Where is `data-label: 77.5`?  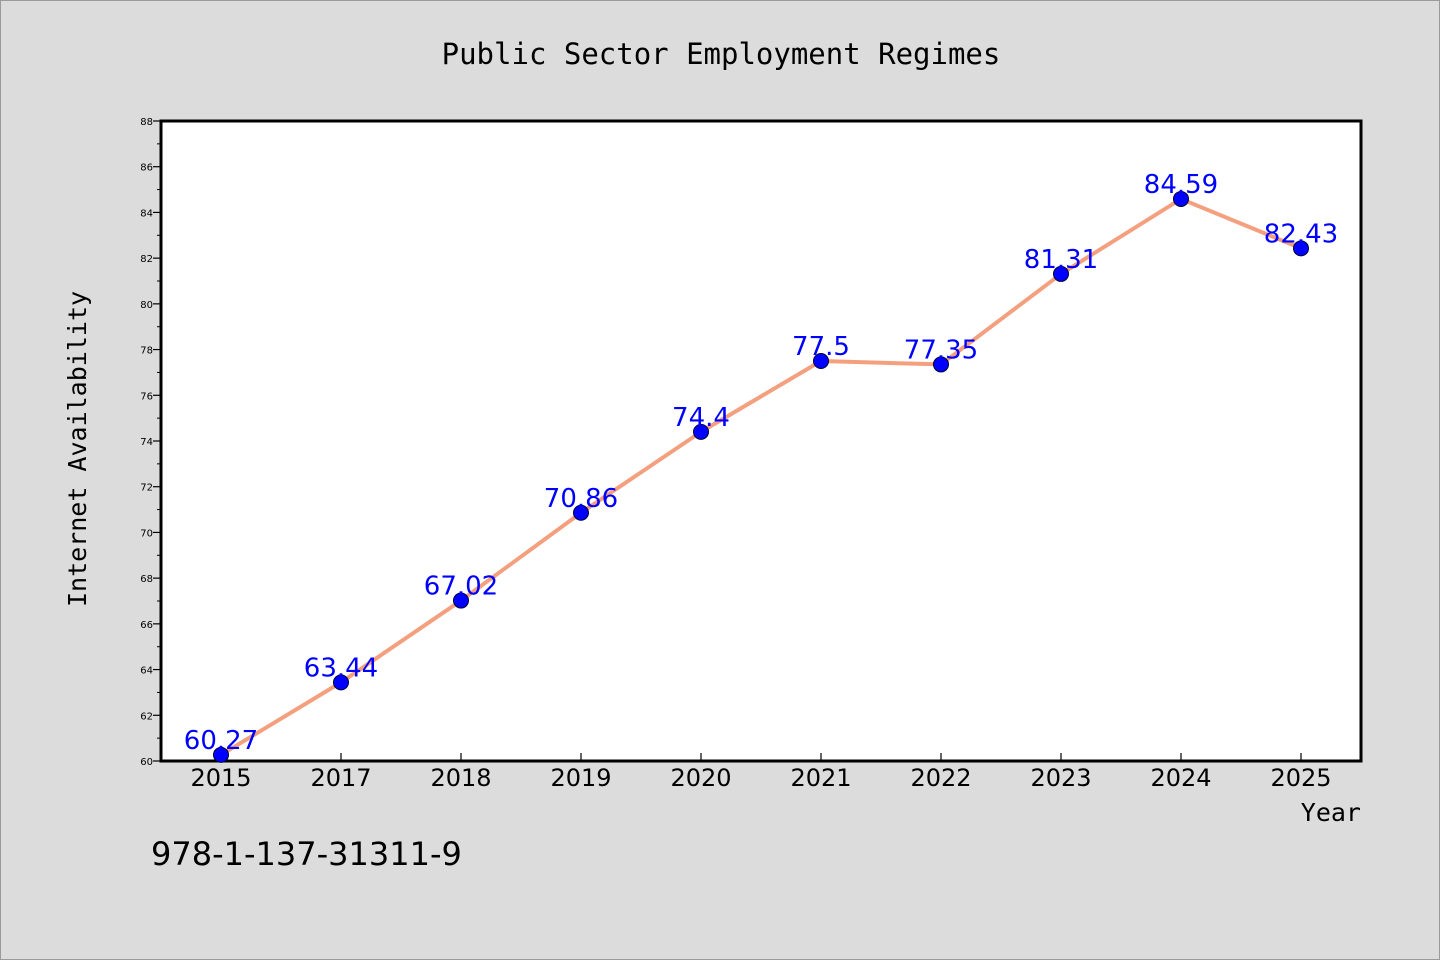 data-label: 77.5 is located at coordinates (821, 347).